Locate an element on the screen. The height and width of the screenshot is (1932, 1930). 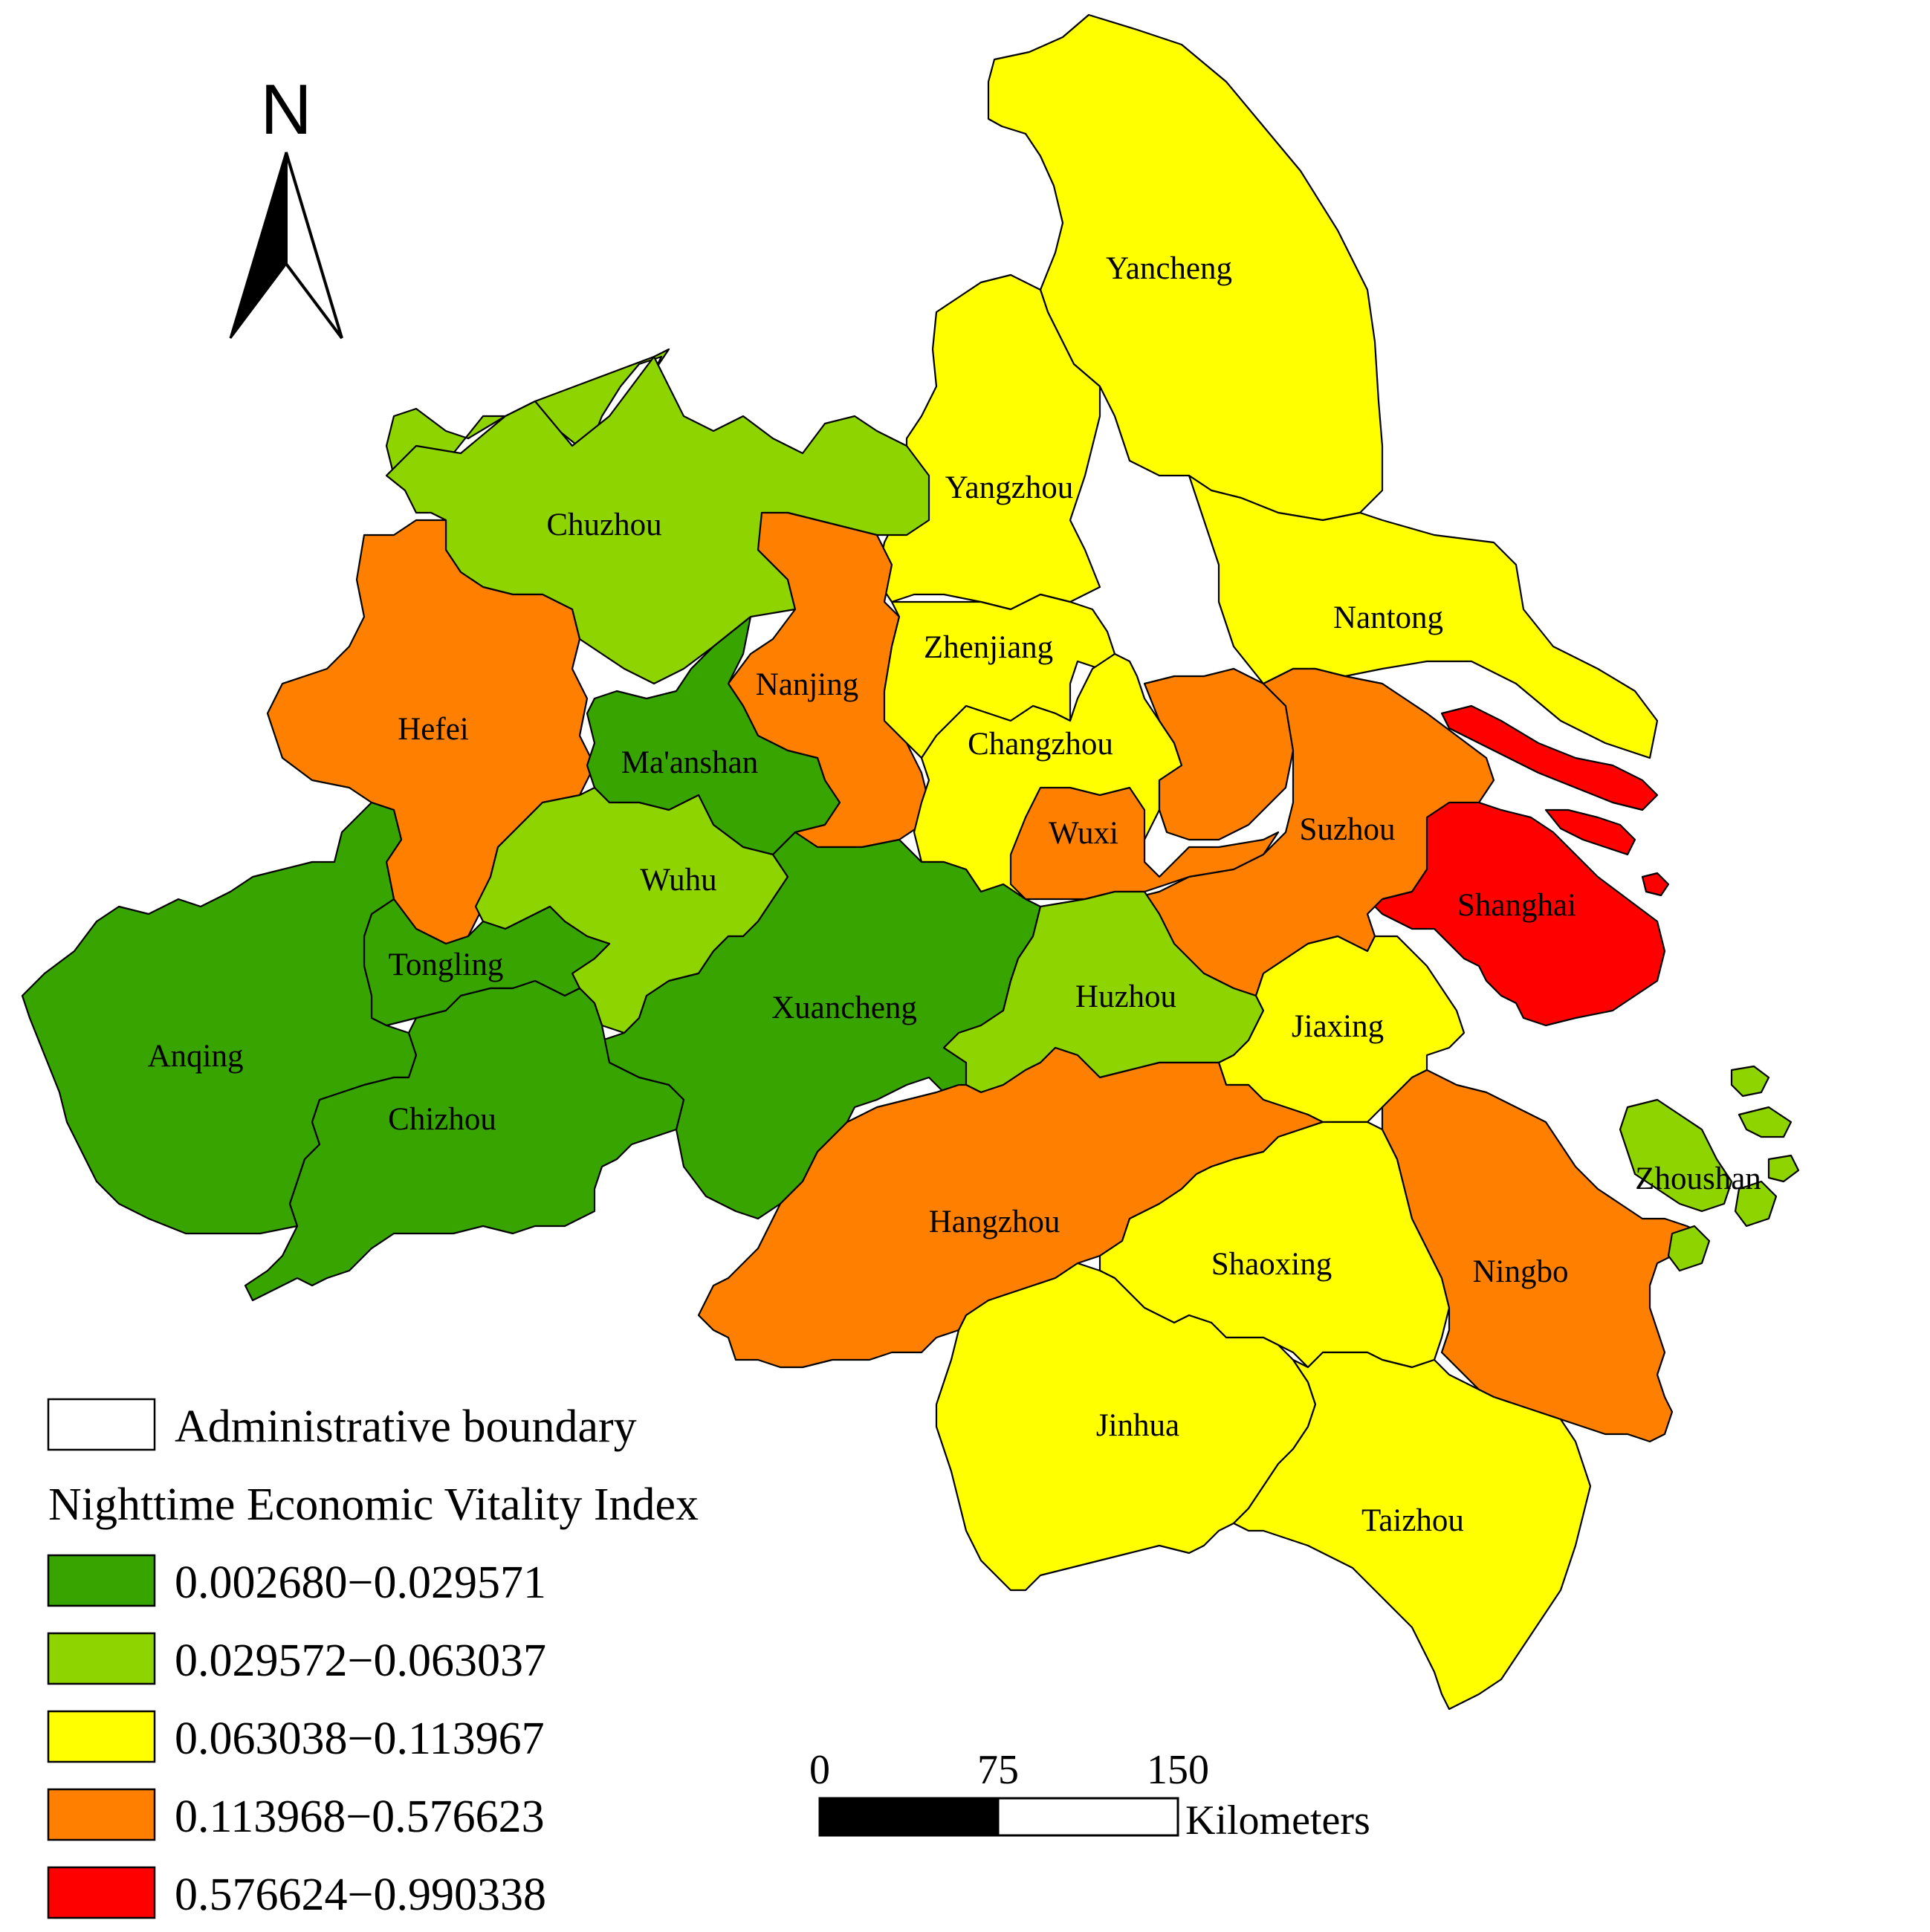
scale-bar: 0 75 150 Kilometers is located at coordinates (1089, 1795).